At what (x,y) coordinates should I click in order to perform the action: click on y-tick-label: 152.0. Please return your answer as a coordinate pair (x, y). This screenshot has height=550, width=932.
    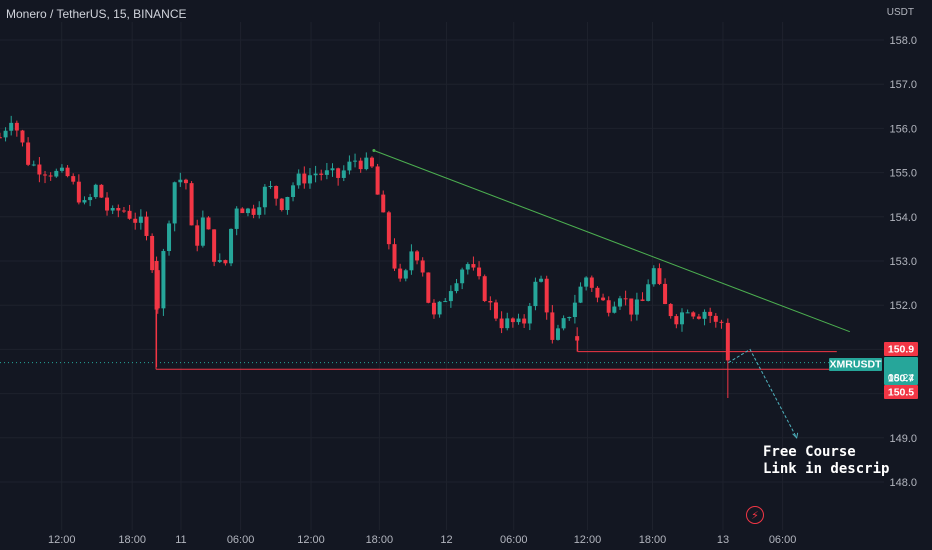
    Looking at the image, I should click on (903, 306).